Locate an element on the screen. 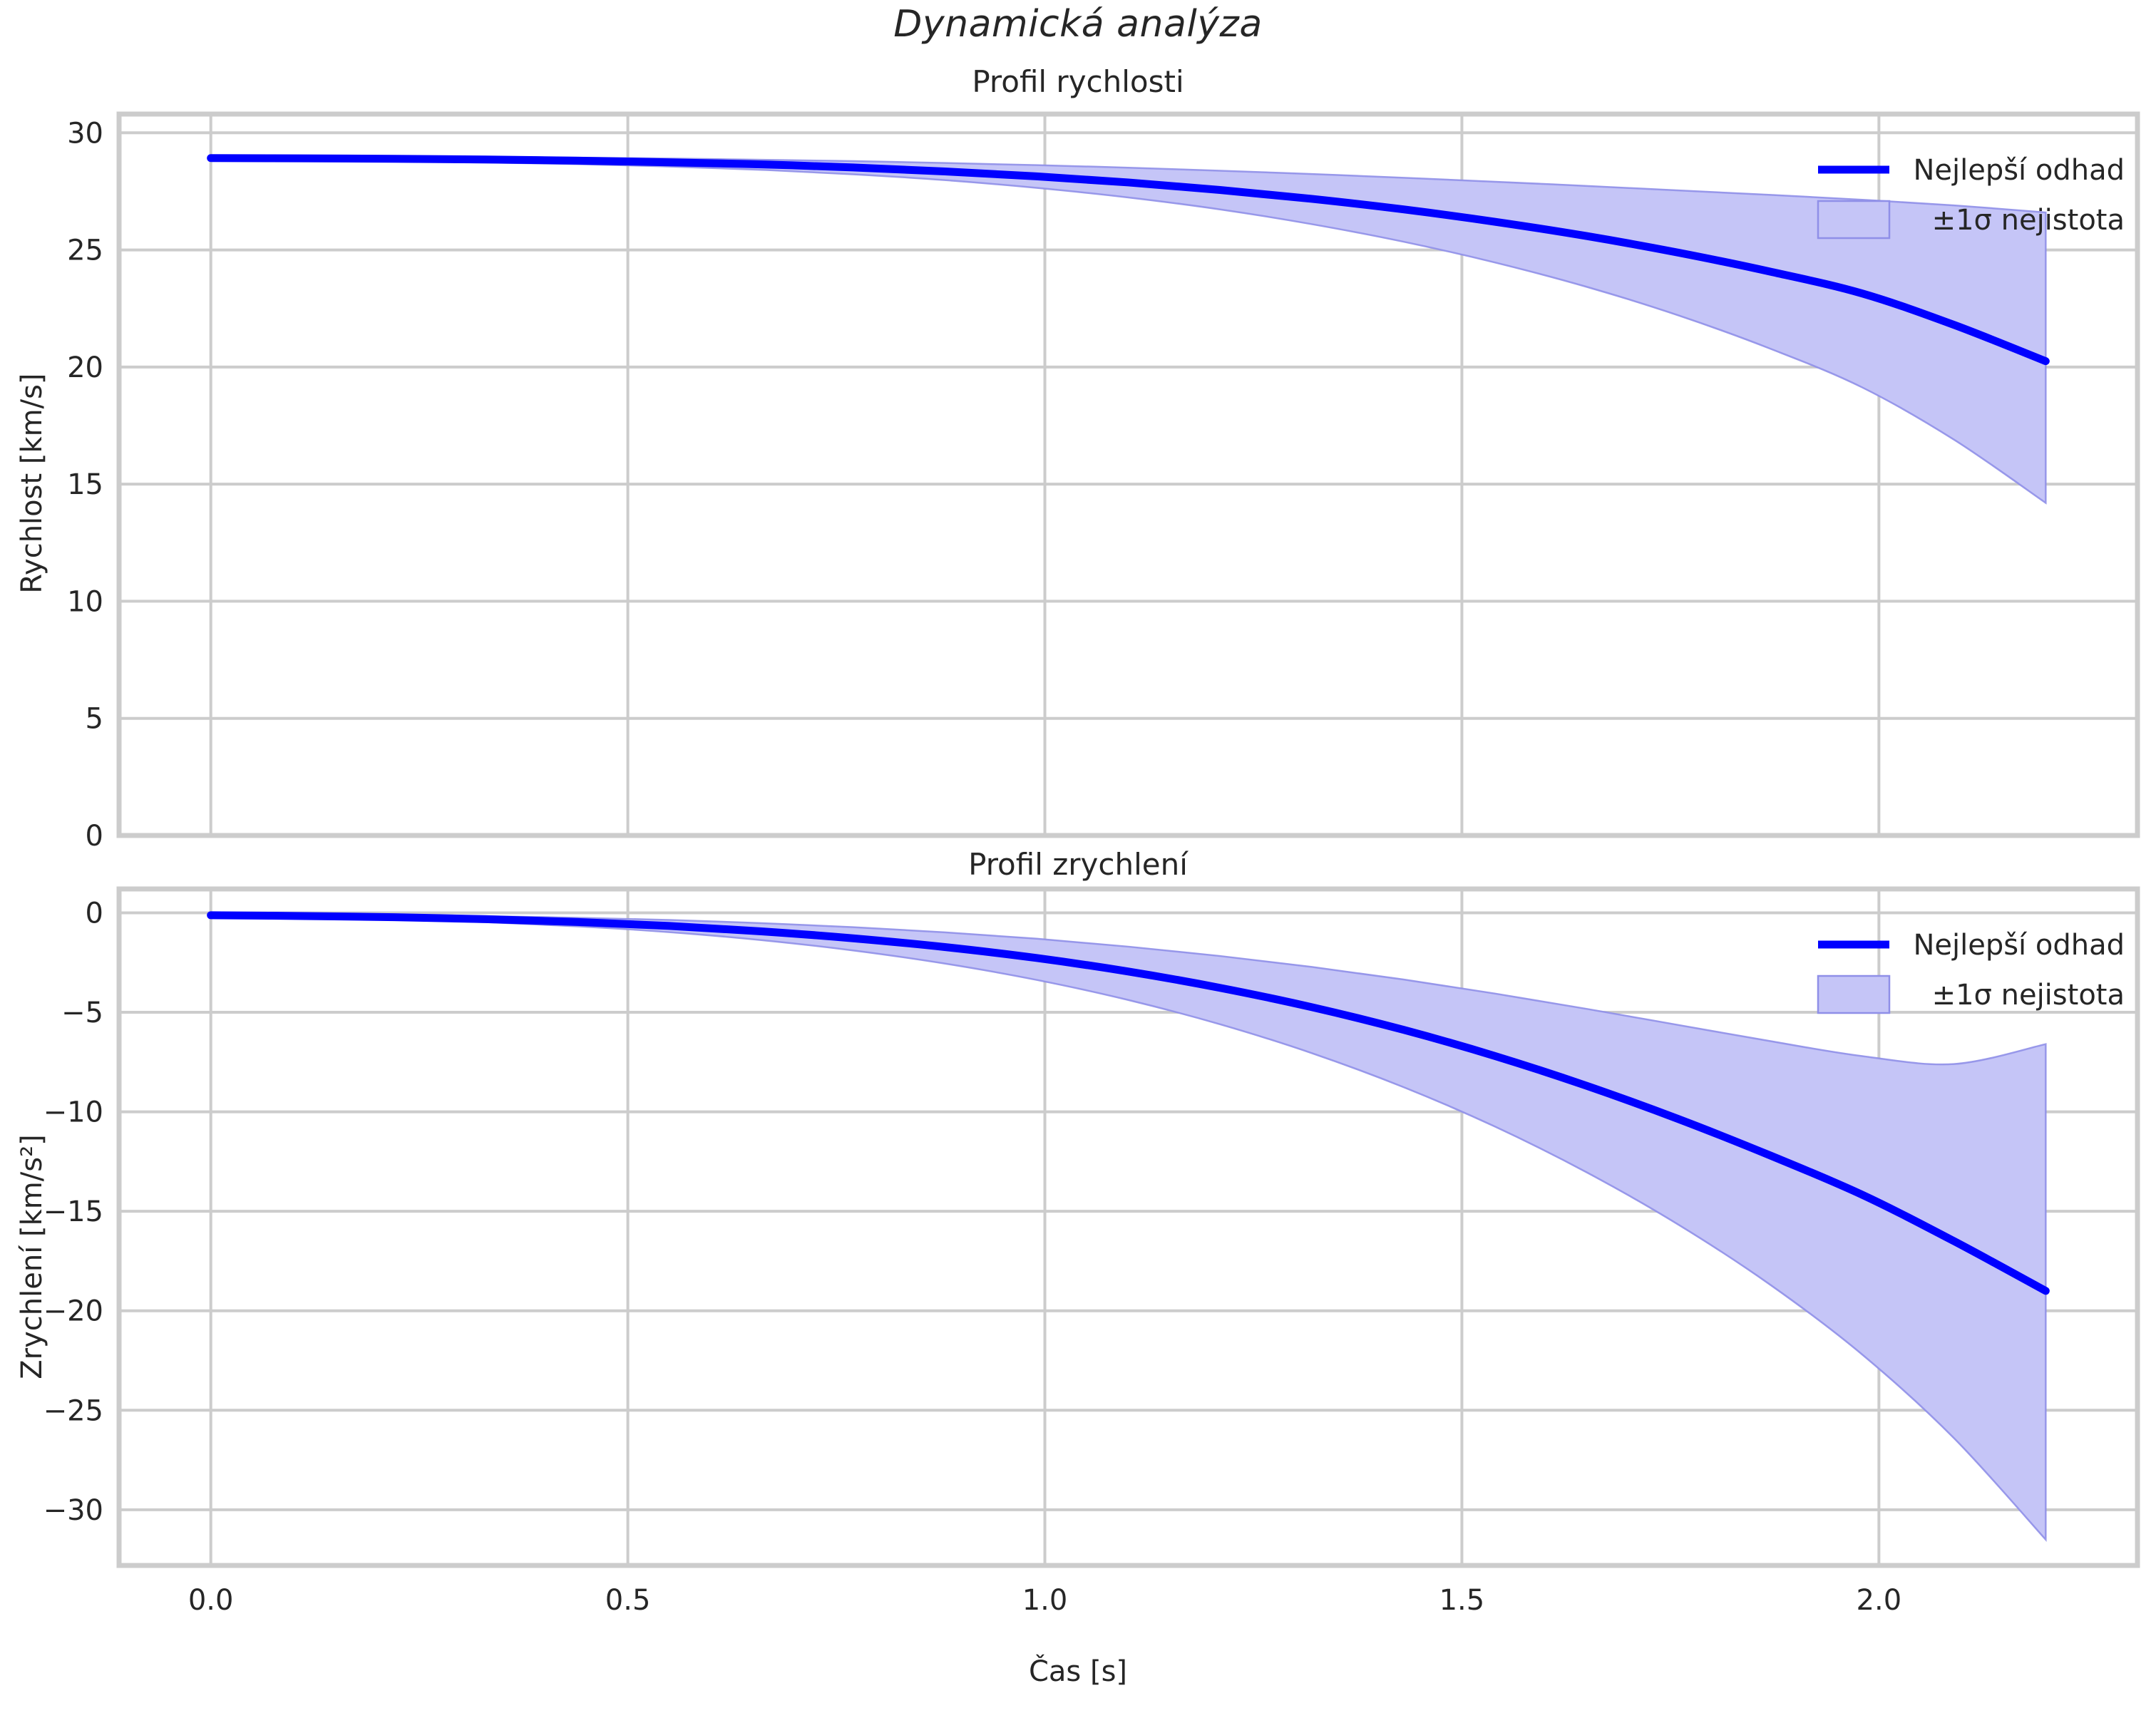  ytick-label-velocity-2: 10 is located at coordinates (85, 601).